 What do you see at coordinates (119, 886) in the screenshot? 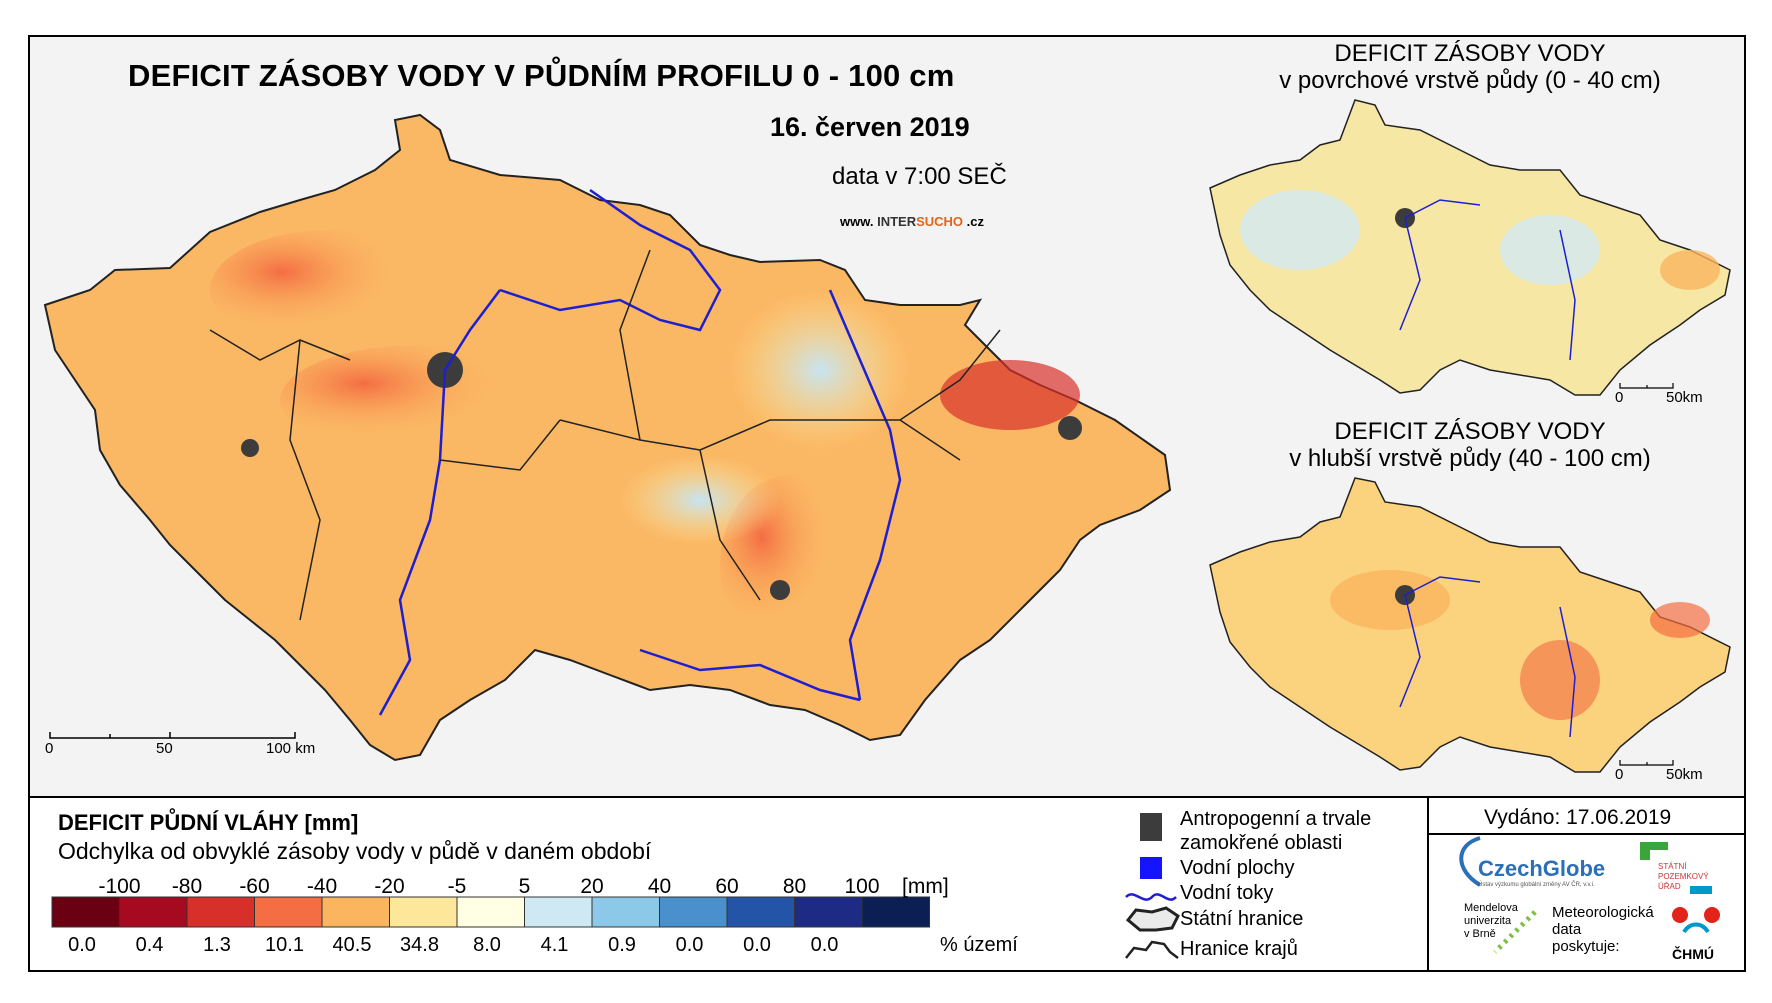
I see `legend-tick-label: -100` at bounding box center [119, 886].